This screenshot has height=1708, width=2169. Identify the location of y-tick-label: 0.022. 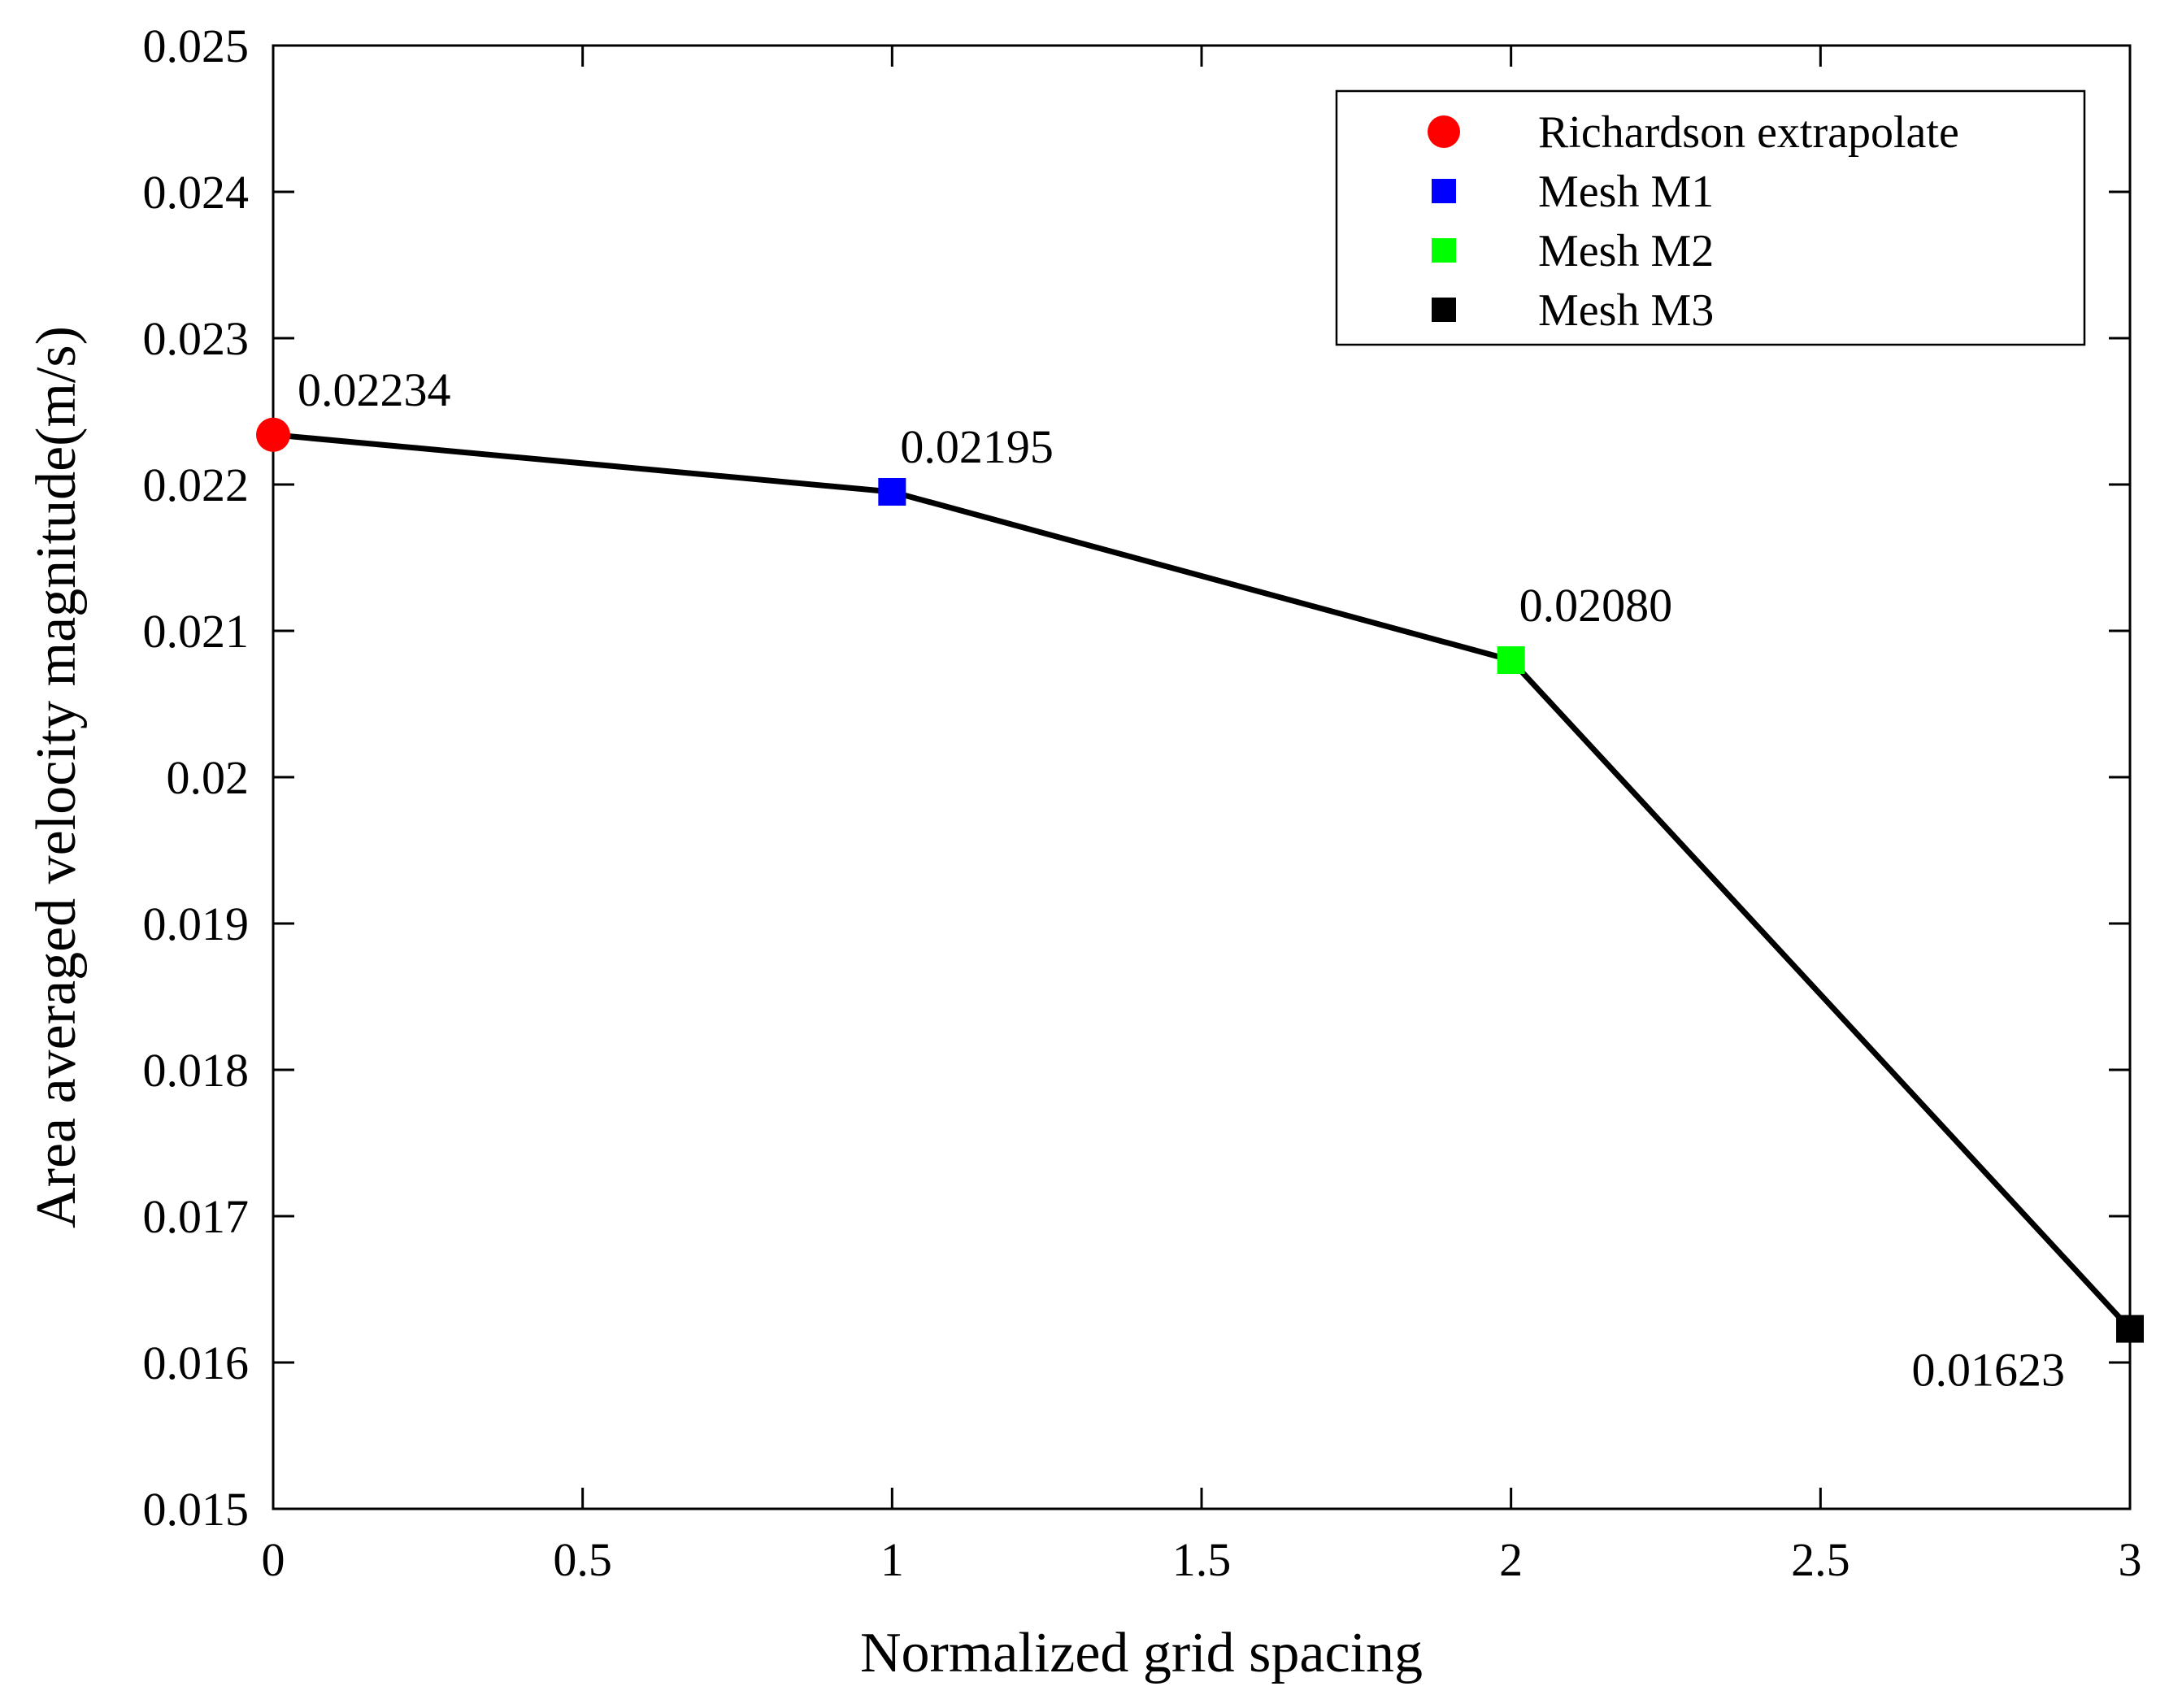
(196, 485).